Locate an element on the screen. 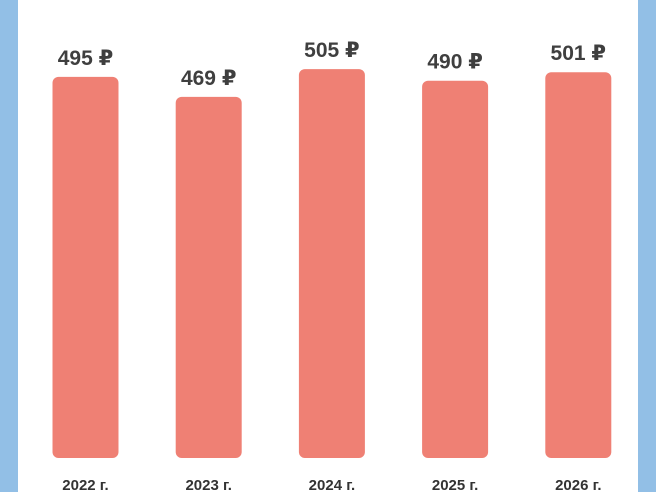  x-tick-label: 2025 г. is located at coordinates (455, 484).